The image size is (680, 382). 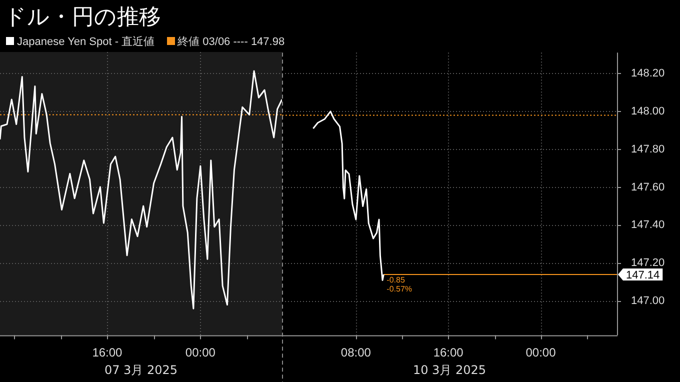 I want to click on annotation: -0.85, so click(x=396, y=280).